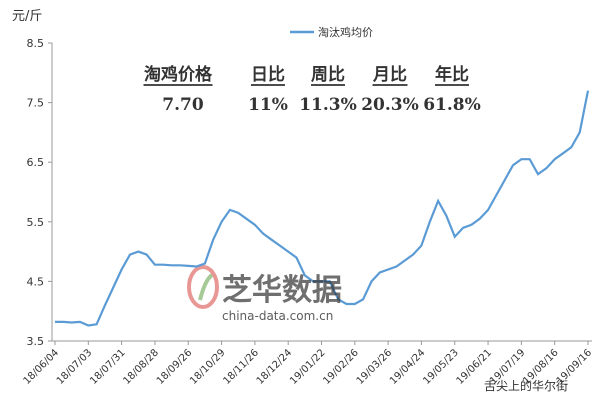 This screenshot has height=403, width=603. What do you see at coordinates (441, 367) in the screenshot?
I see `x-tick-label: 19/05/23` at bounding box center [441, 367].